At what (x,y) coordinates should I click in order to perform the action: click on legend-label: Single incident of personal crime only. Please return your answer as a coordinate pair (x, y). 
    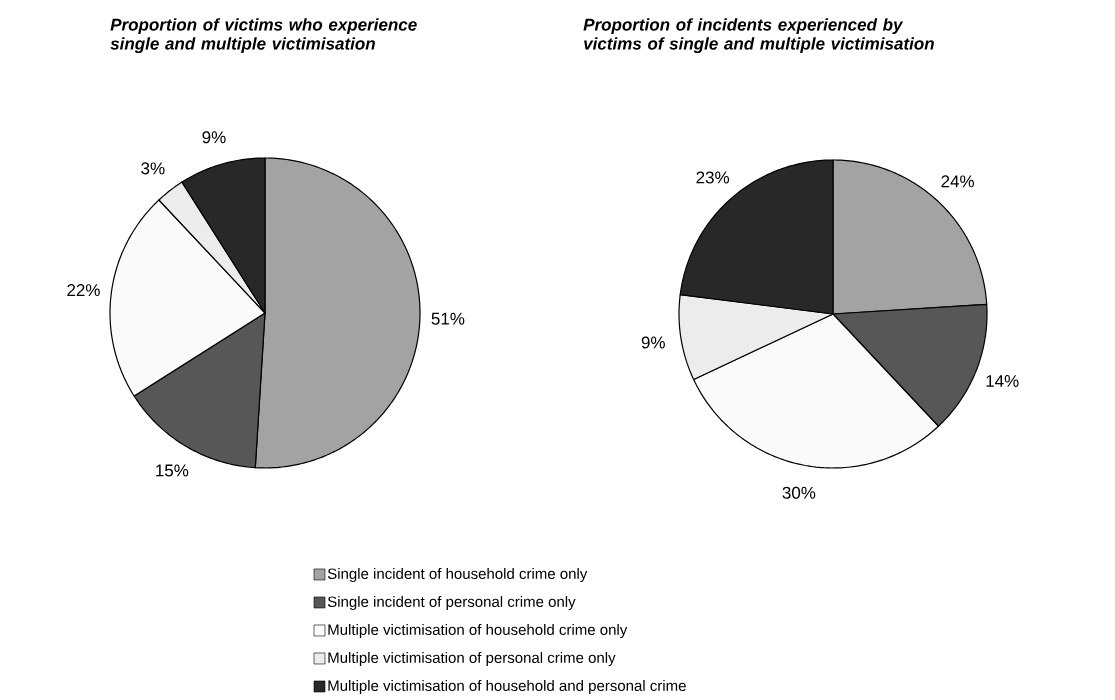
    Looking at the image, I should click on (451, 602).